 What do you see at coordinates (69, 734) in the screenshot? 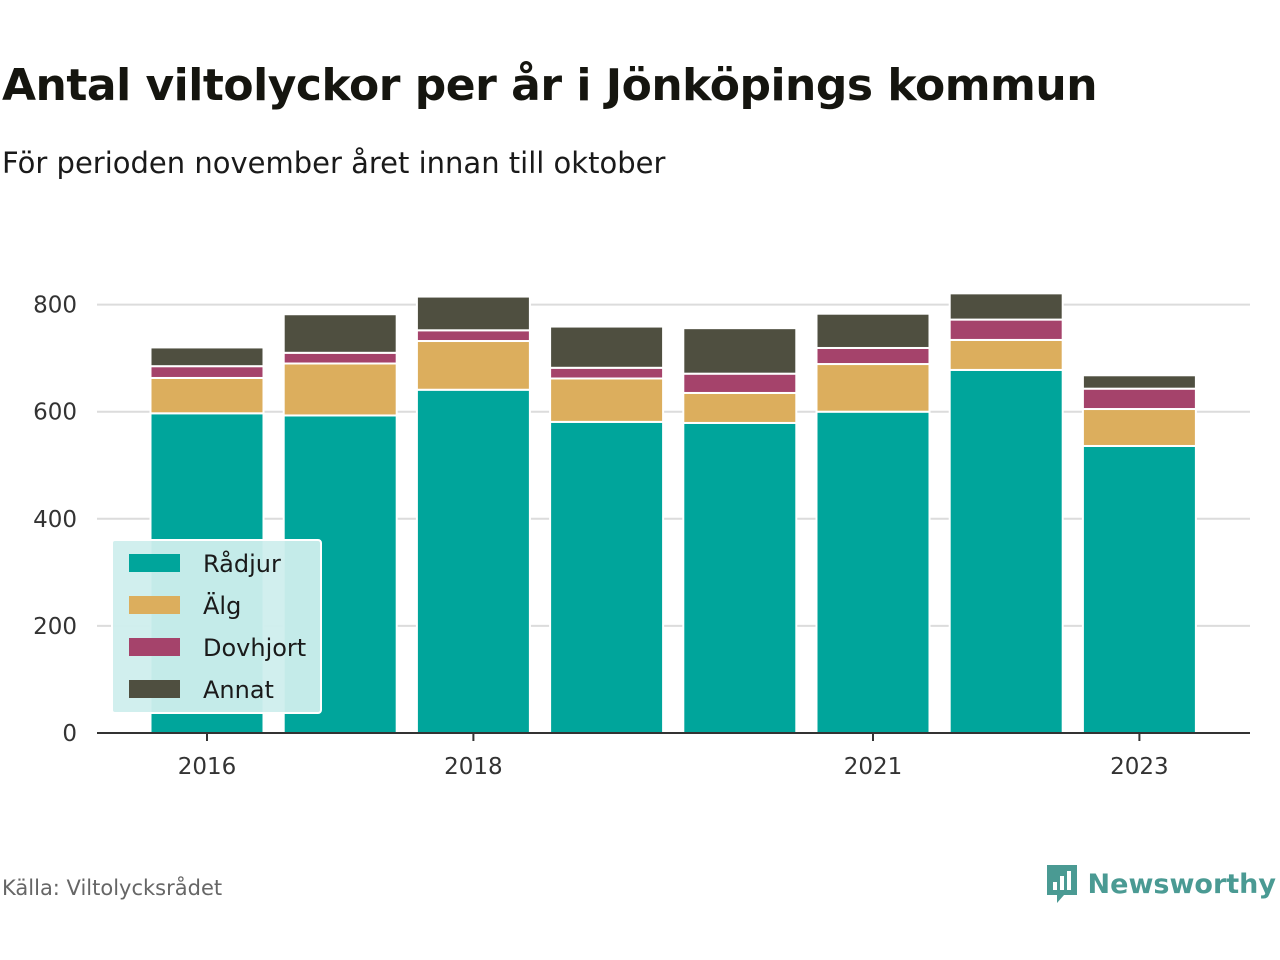
I see `y-tick-label: 0` at bounding box center [69, 734].